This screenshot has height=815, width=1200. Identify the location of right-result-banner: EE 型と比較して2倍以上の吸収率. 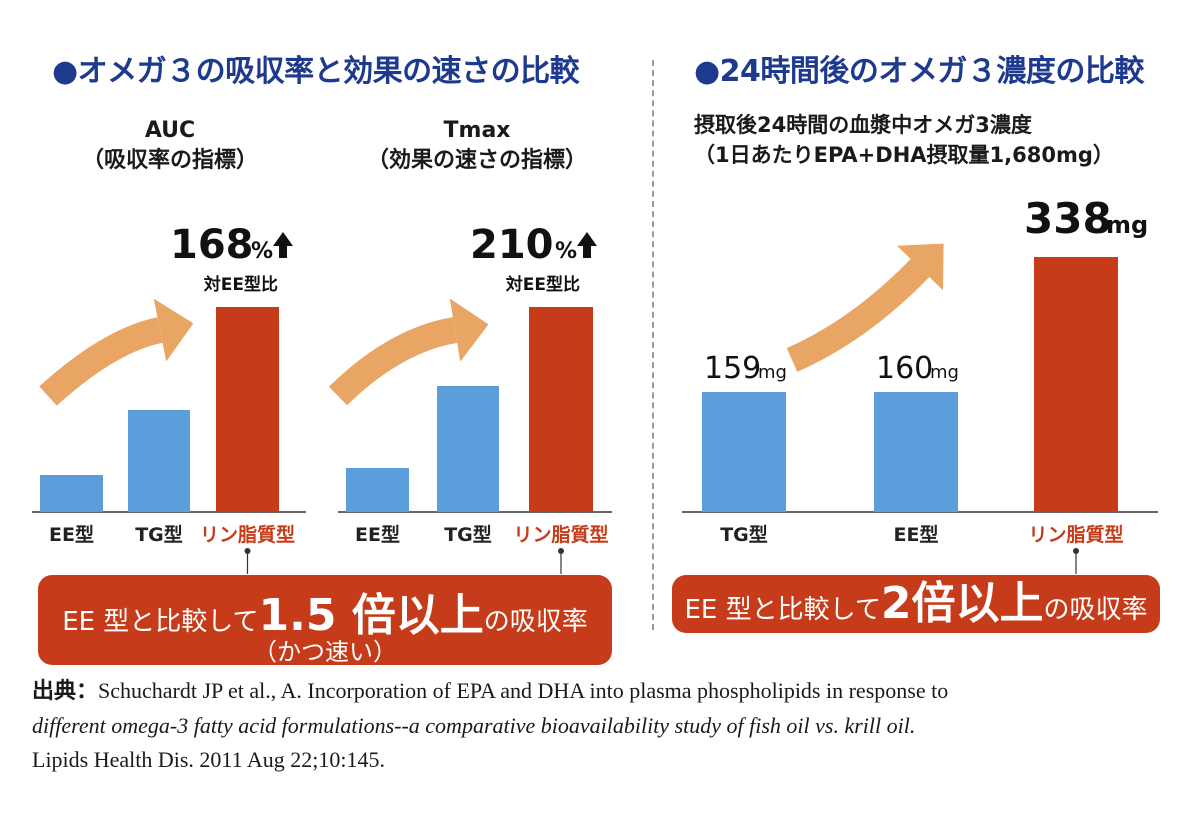
(916, 604).